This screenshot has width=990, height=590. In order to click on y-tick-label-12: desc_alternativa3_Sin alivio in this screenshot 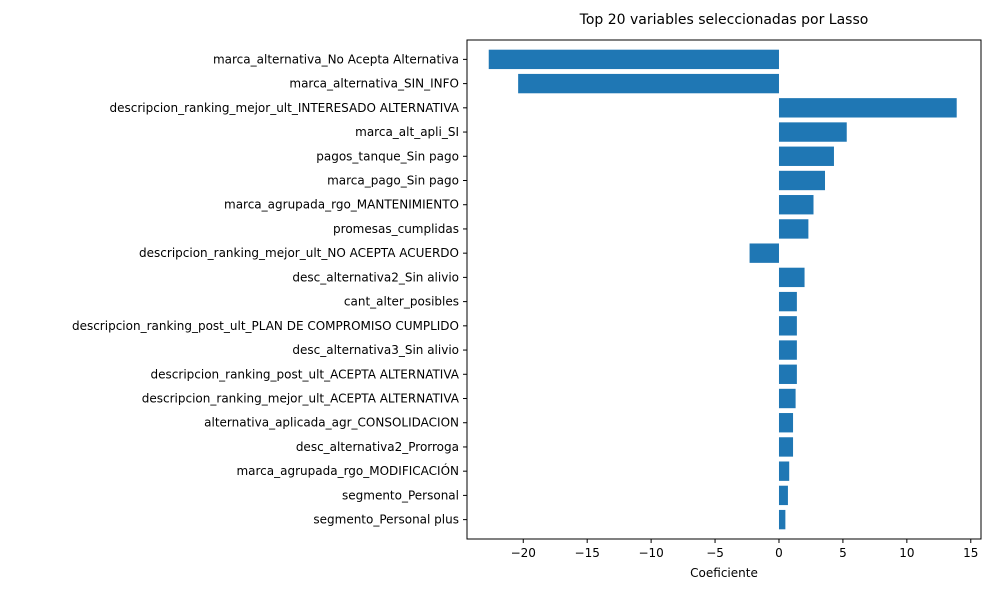, I will do `click(375, 350)`.